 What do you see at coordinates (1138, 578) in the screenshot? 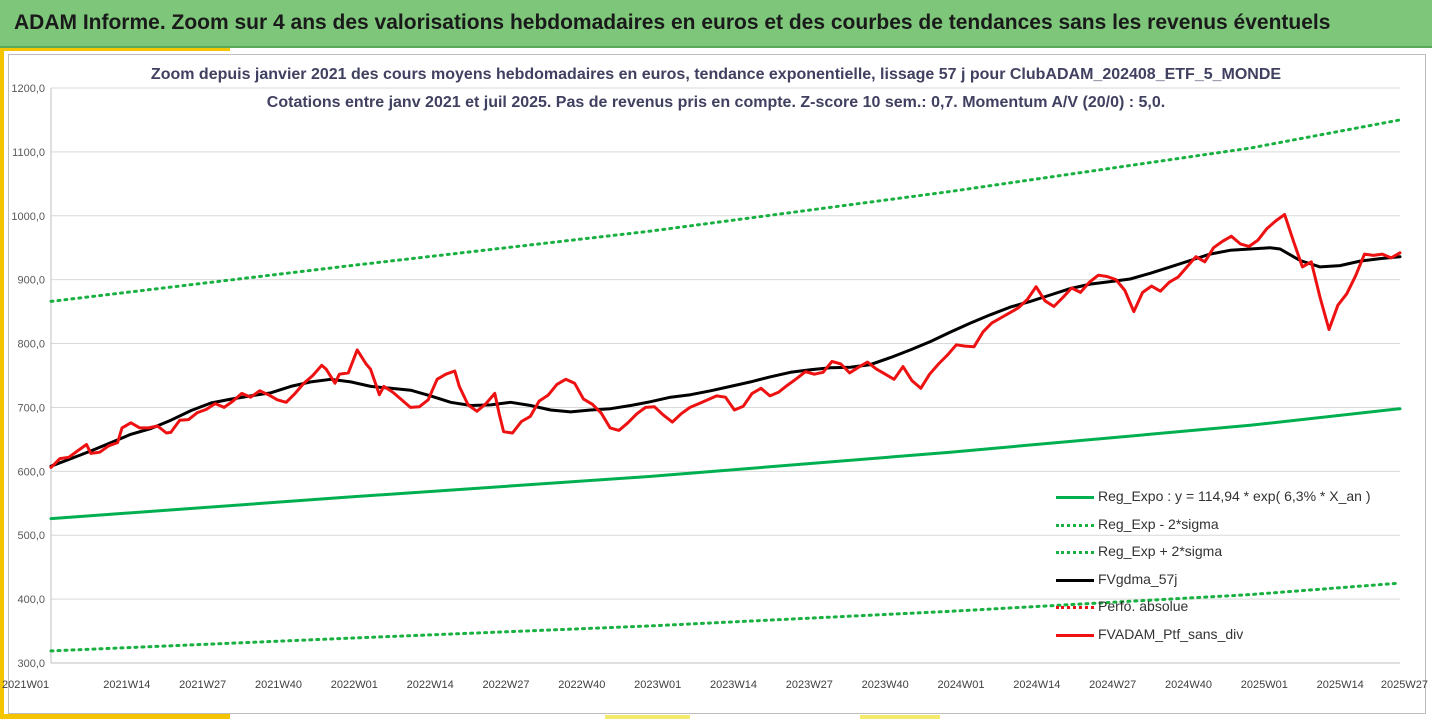
I see `legend-label: FVgdma_57j` at bounding box center [1138, 578].